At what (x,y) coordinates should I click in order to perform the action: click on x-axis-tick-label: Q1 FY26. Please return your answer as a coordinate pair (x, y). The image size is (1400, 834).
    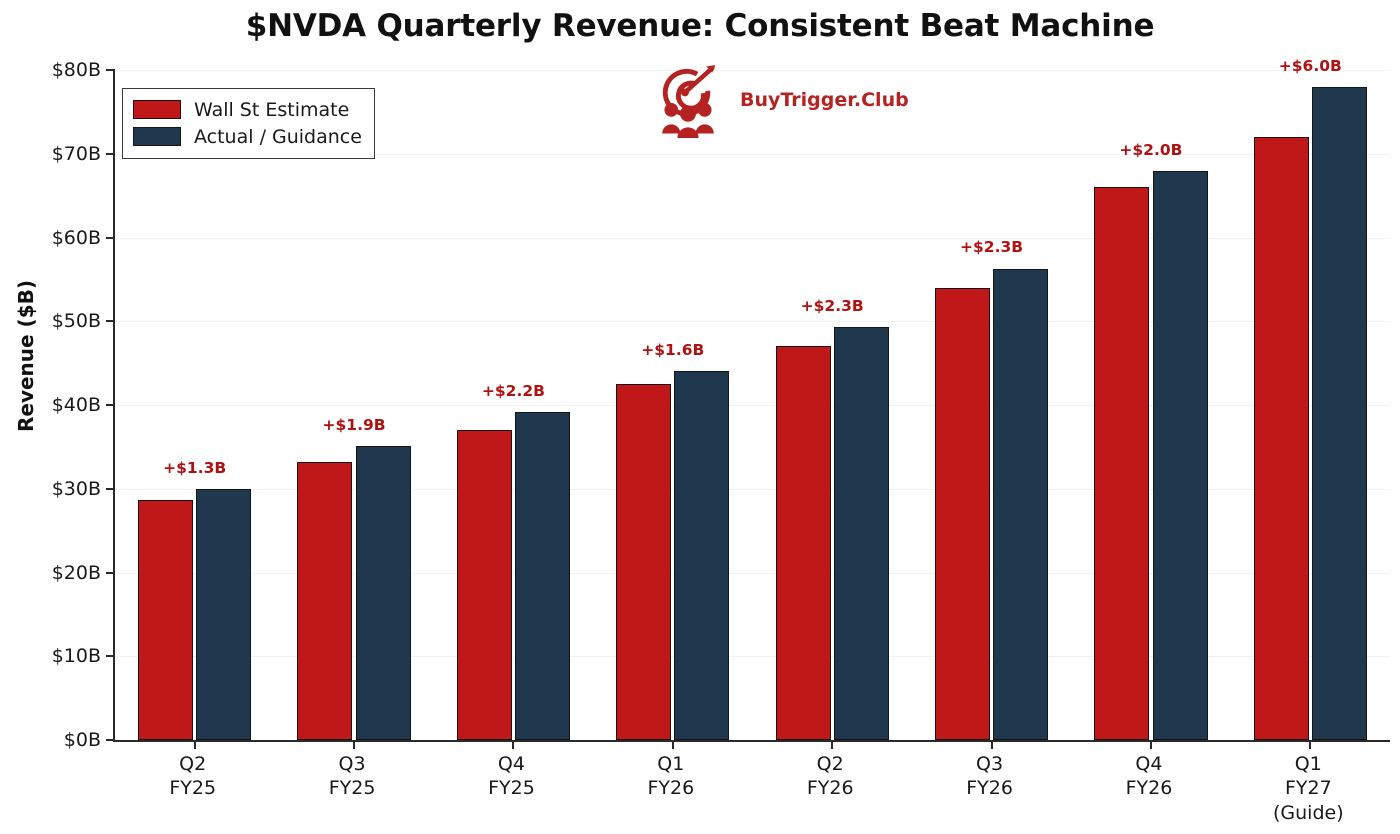
    Looking at the image, I should click on (671, 776).